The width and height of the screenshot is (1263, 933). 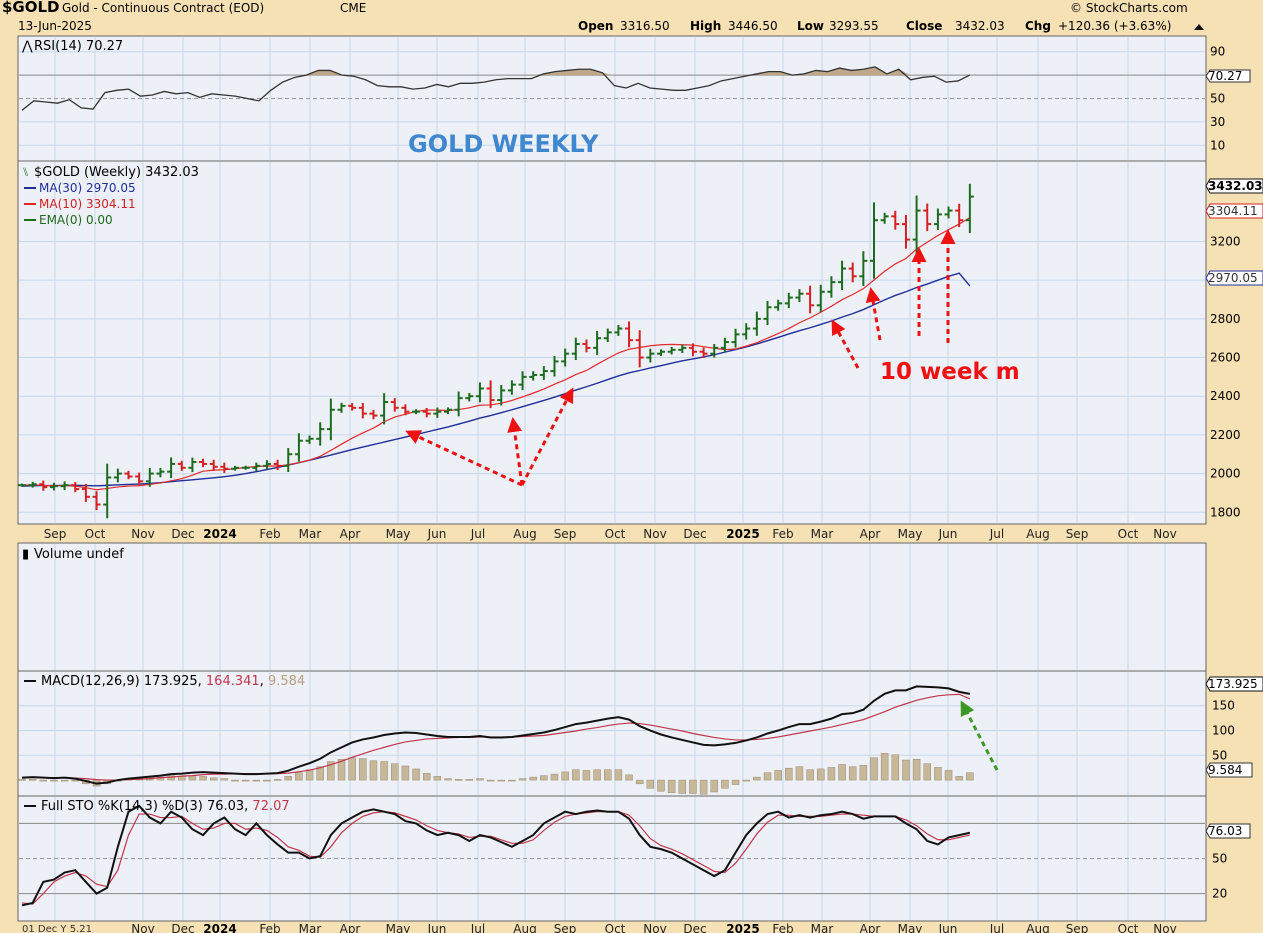 I want to click on macd-arrow, so click(x=979, y=735).